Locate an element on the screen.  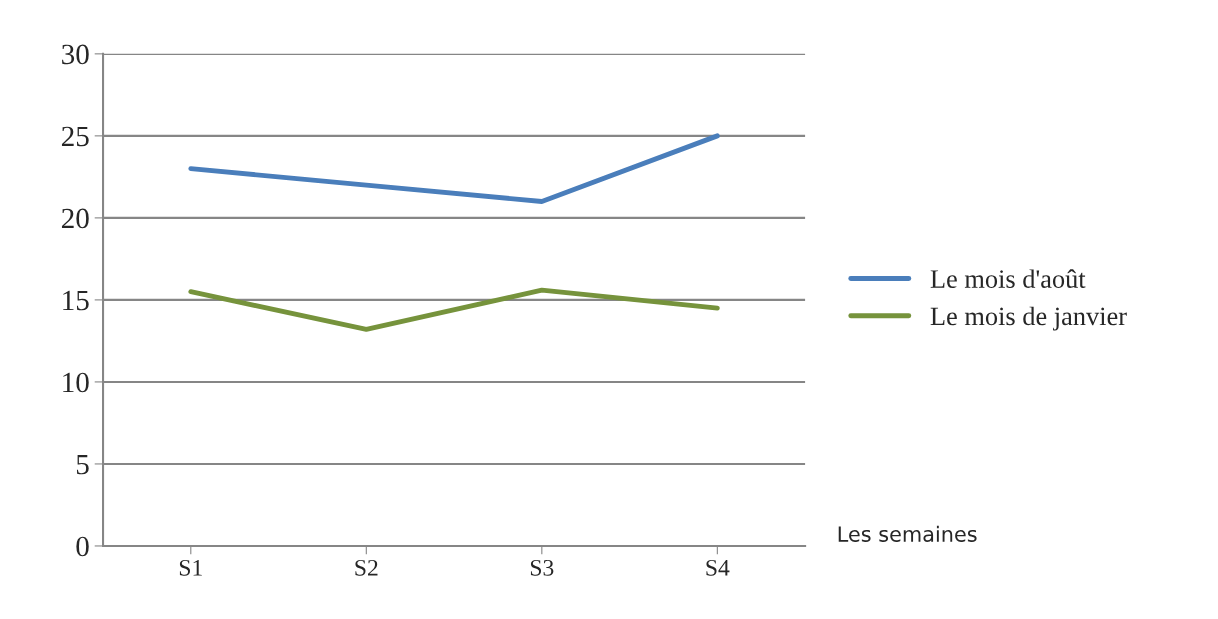
y-tick-label: 10 is located at coordinates (76, 382).